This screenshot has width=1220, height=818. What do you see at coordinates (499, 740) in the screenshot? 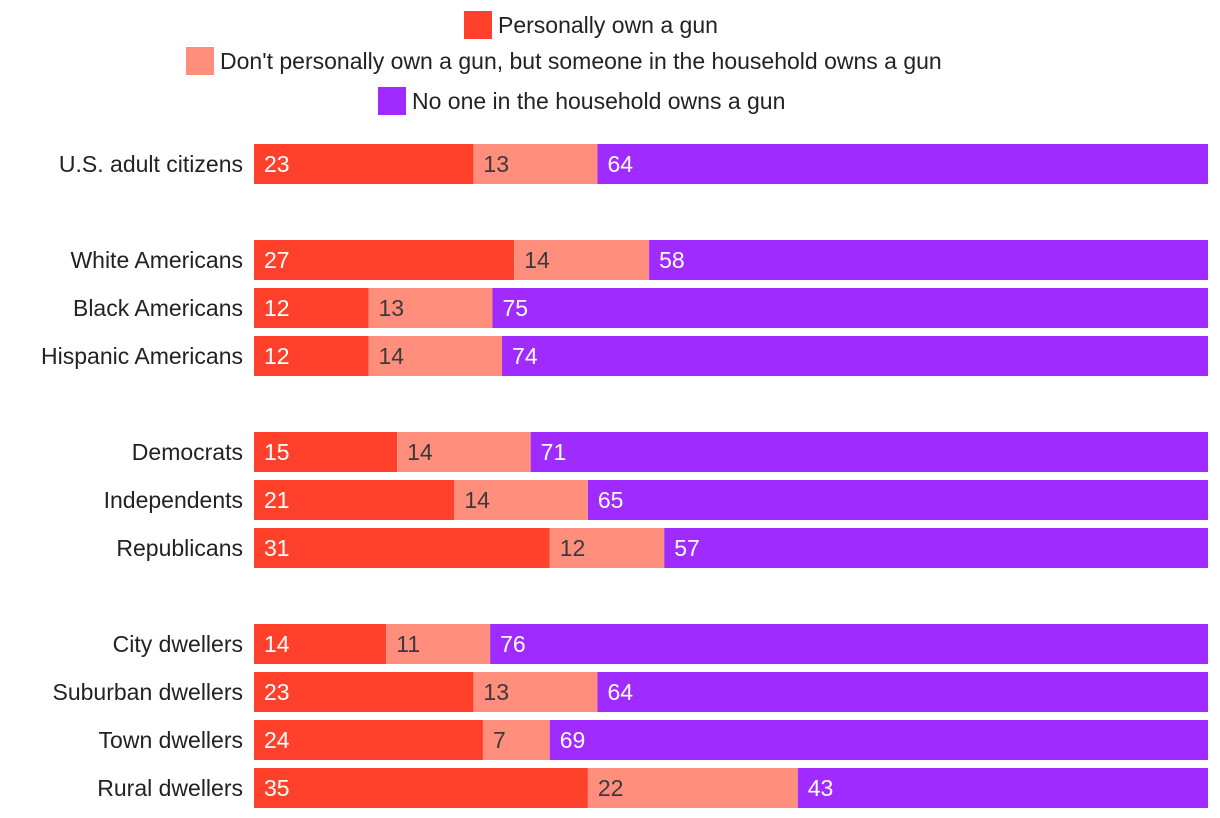
I see `data-label-town-dwellers-s1: 7` at bounding box center [499, 740].